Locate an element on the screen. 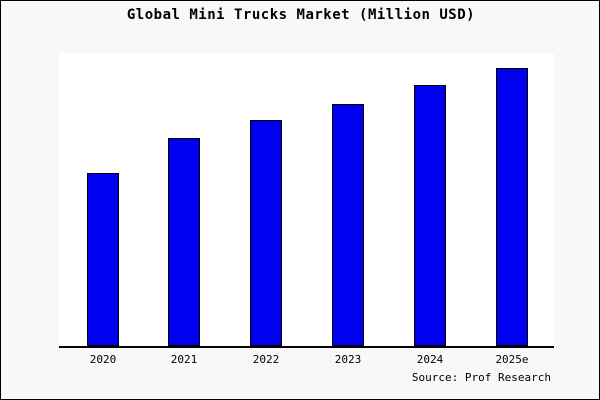 This screenshot has height=400, width=600. bar-2021 is located at coordinates (184, 242).